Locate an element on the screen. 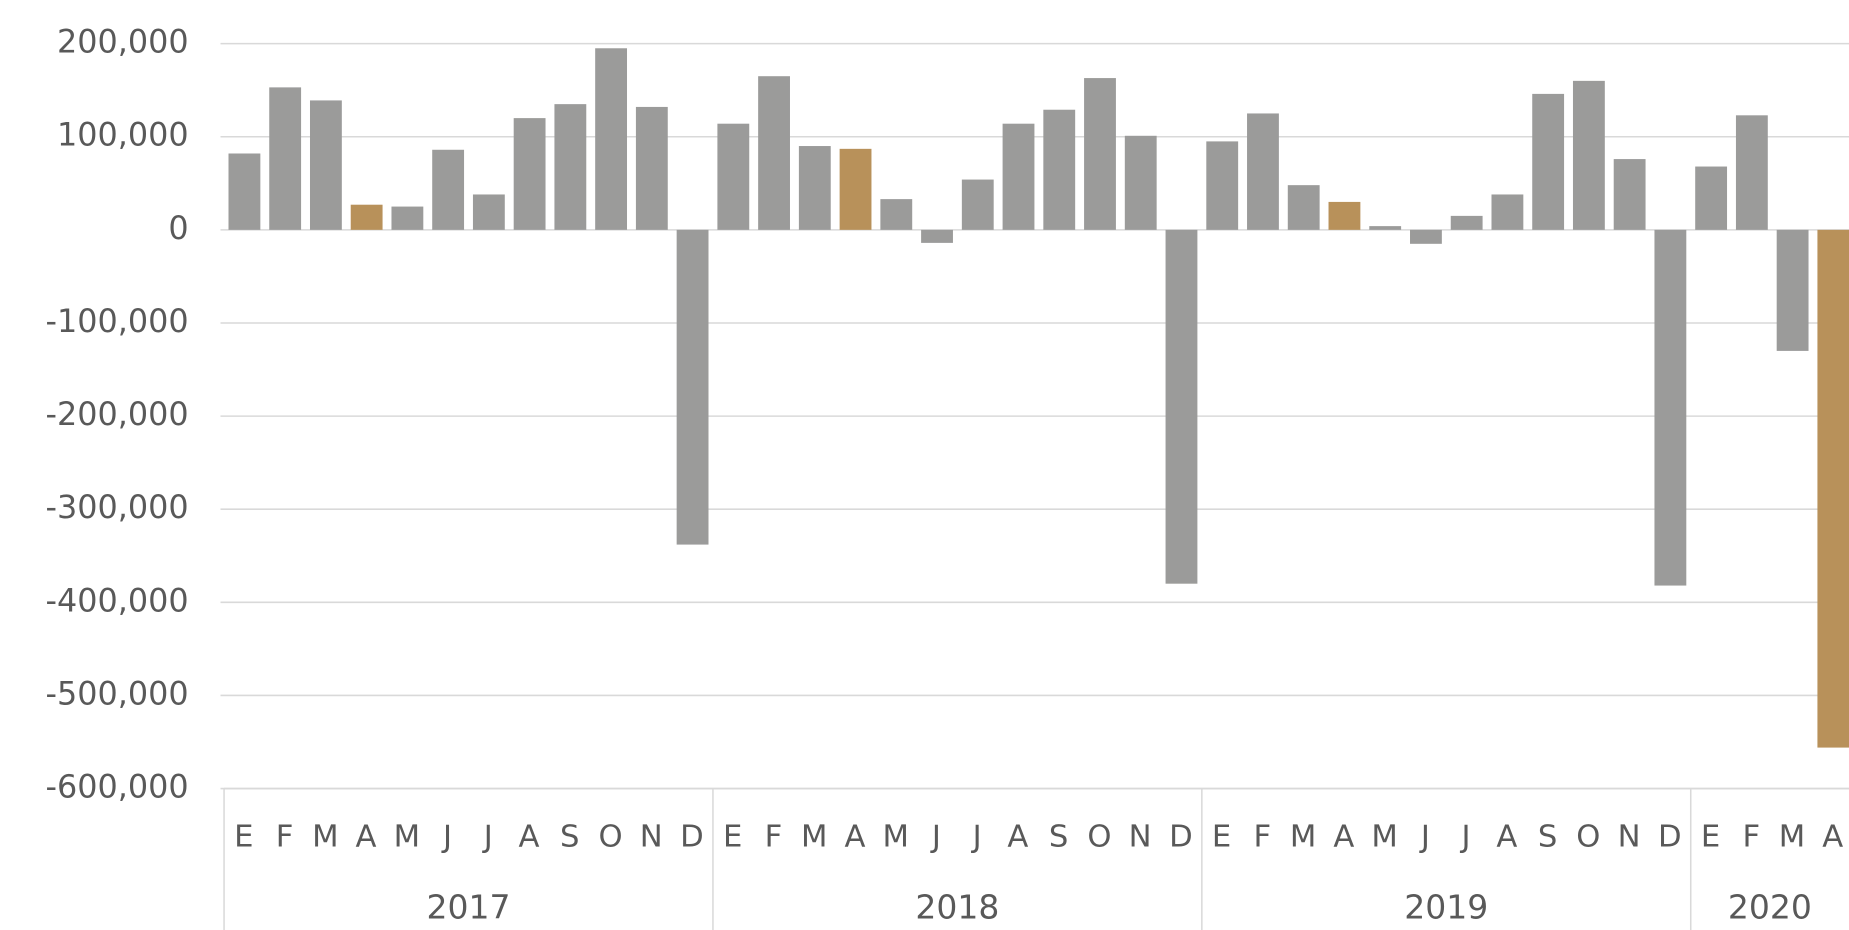  group-label: 2020 is located at coordinates (1770, 906).